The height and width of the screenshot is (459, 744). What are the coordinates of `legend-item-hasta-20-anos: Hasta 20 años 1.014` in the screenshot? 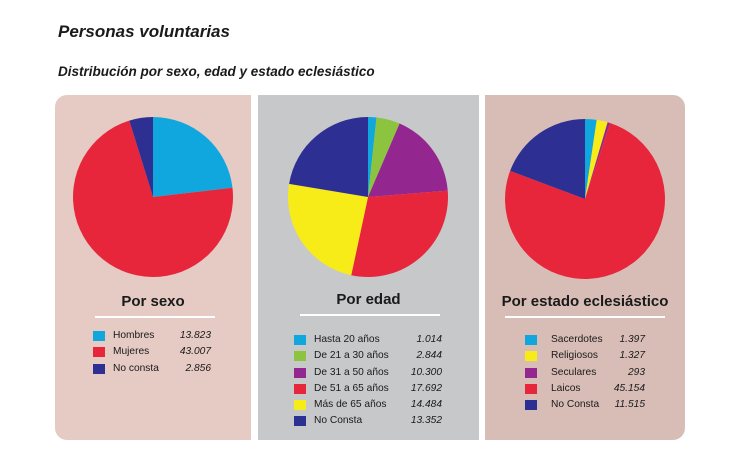 It's located at (369, 341).